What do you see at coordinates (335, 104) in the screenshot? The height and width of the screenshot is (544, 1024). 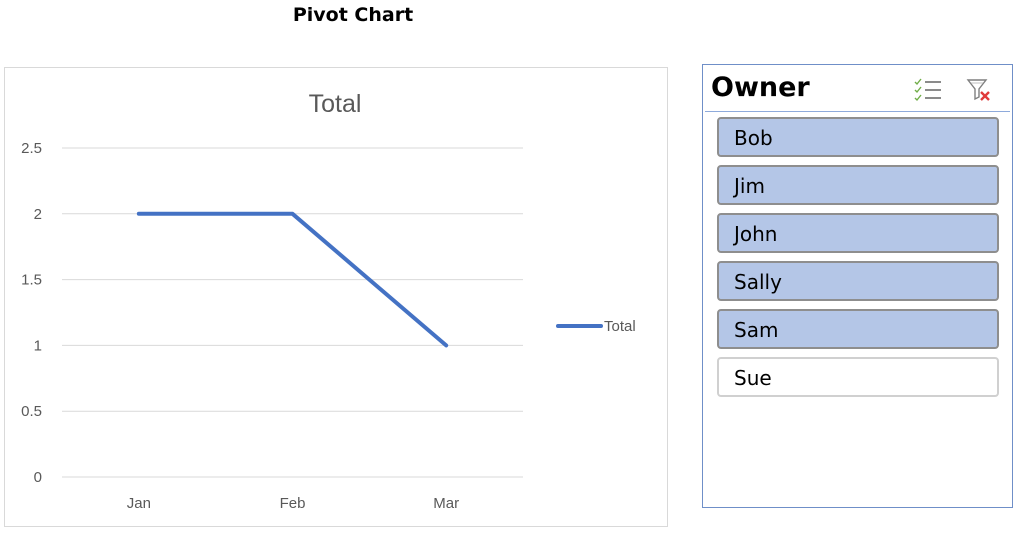 I see `chart-title: Total` at bounding box center [335, 104].